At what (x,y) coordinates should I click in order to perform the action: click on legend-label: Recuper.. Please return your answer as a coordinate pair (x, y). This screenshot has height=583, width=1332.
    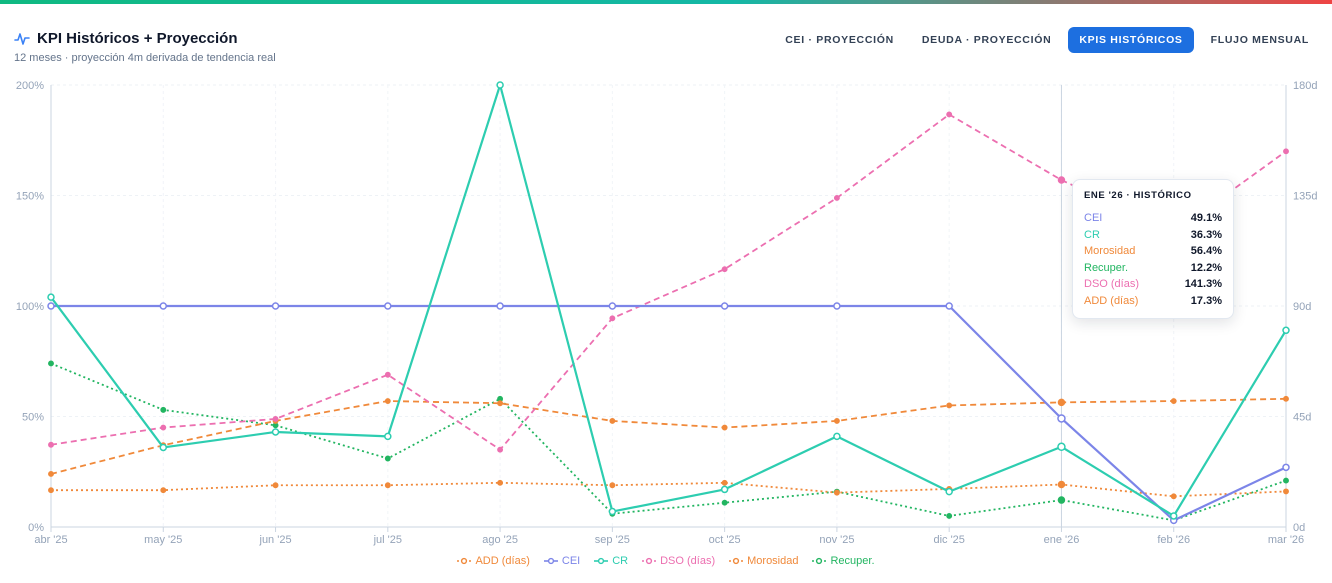
    Looking at the image, I should click on (852, 561).